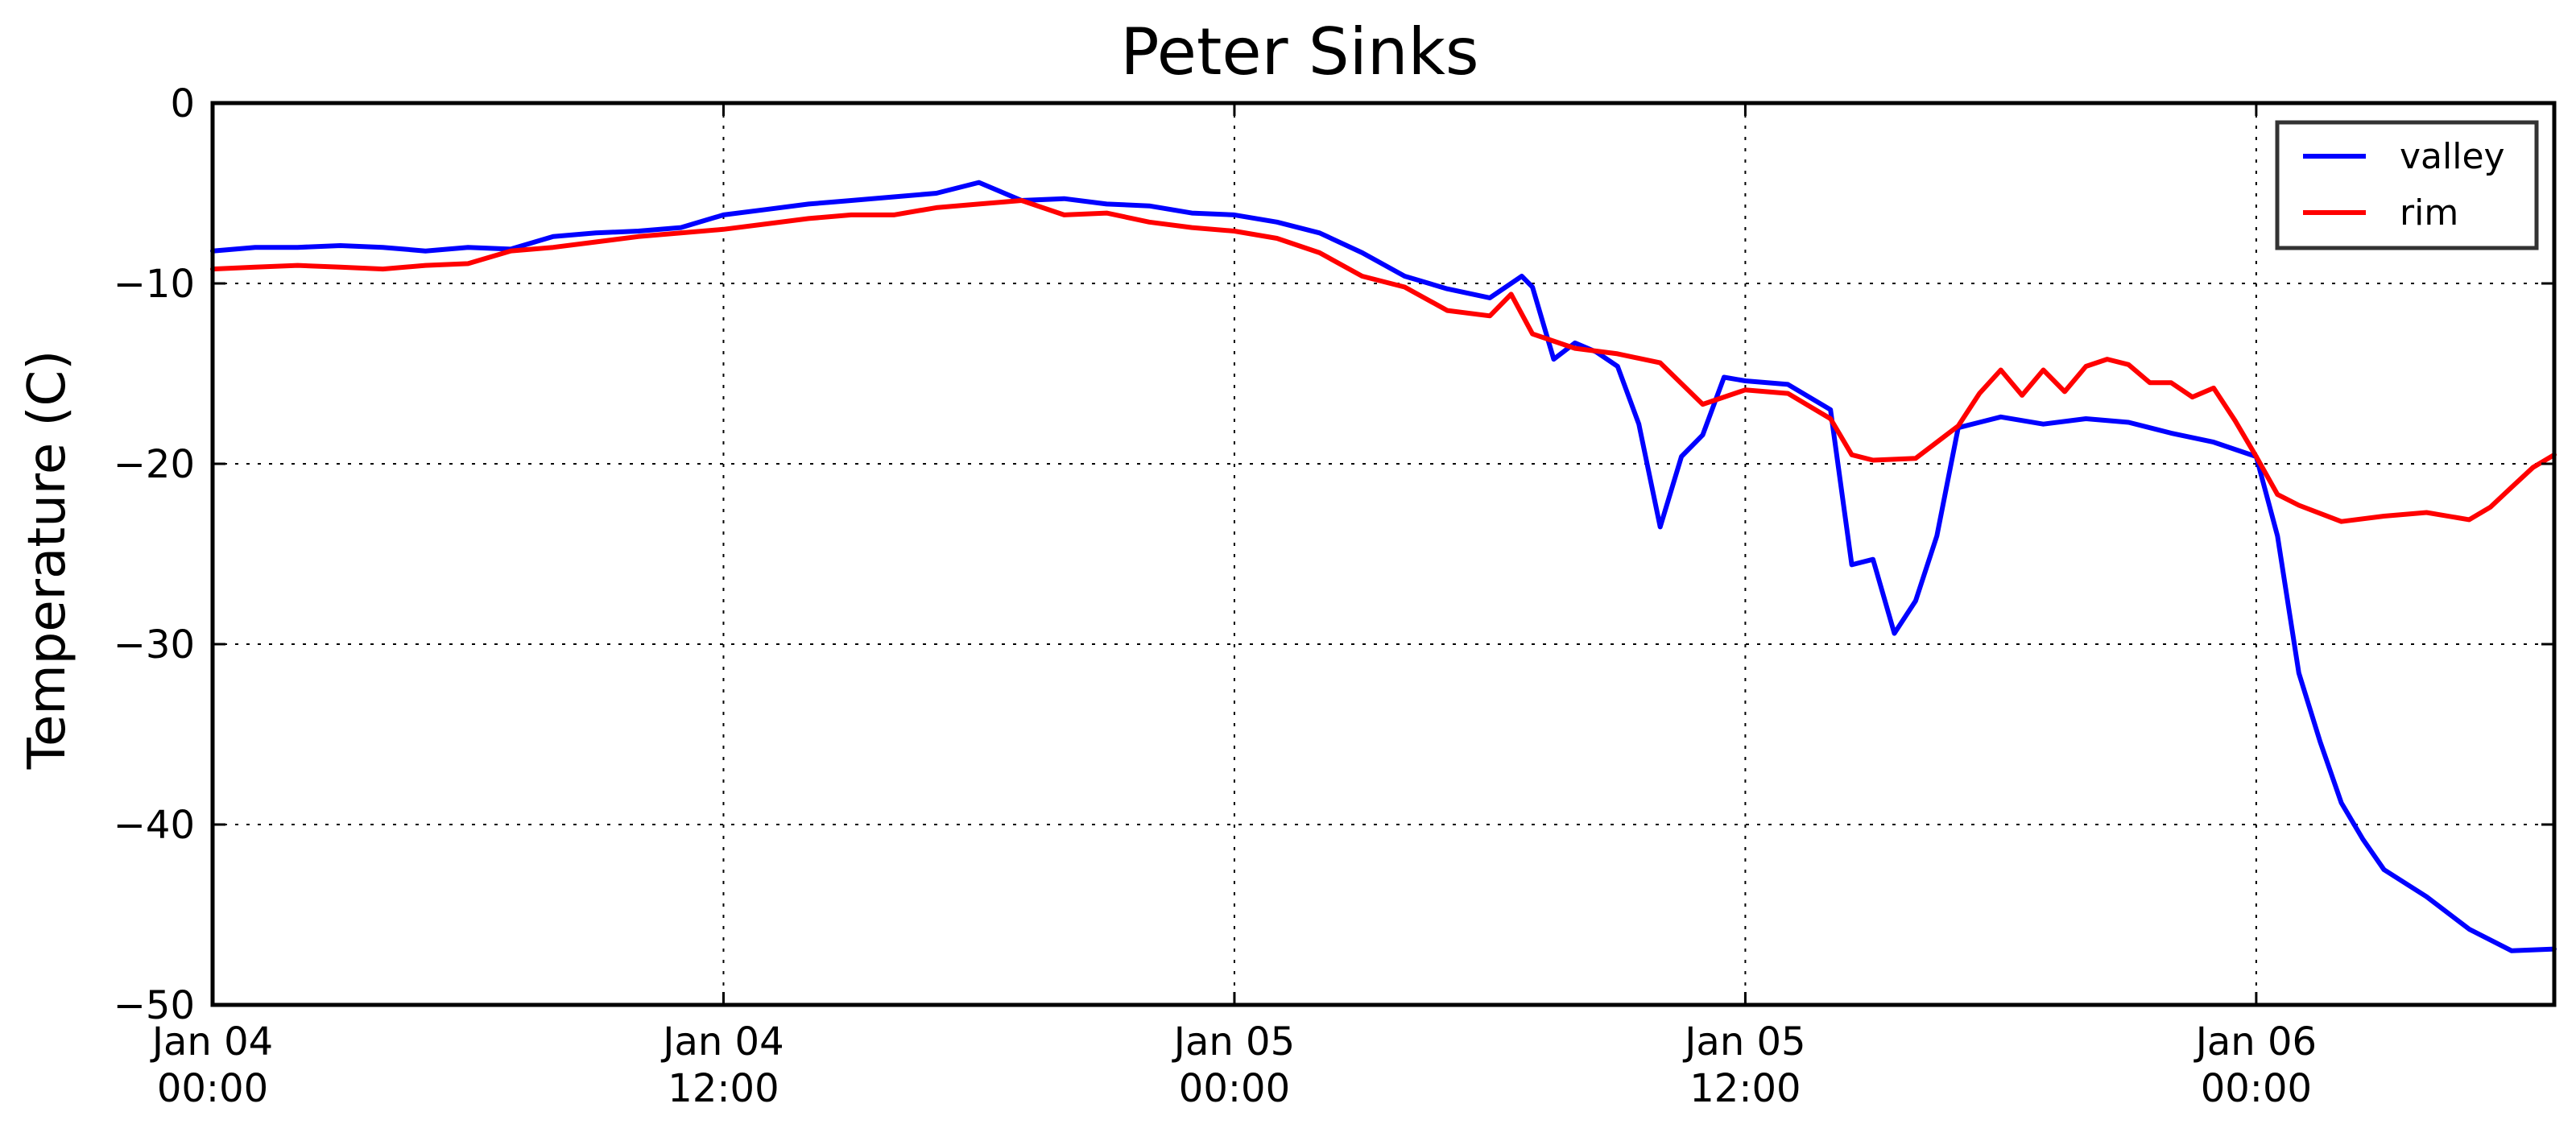 The image size is (2576, 1145). What do you see at coordinates (154, 284) in the screenshot?
I see `y-tick-label: −10` at bounding box center [154, 284].